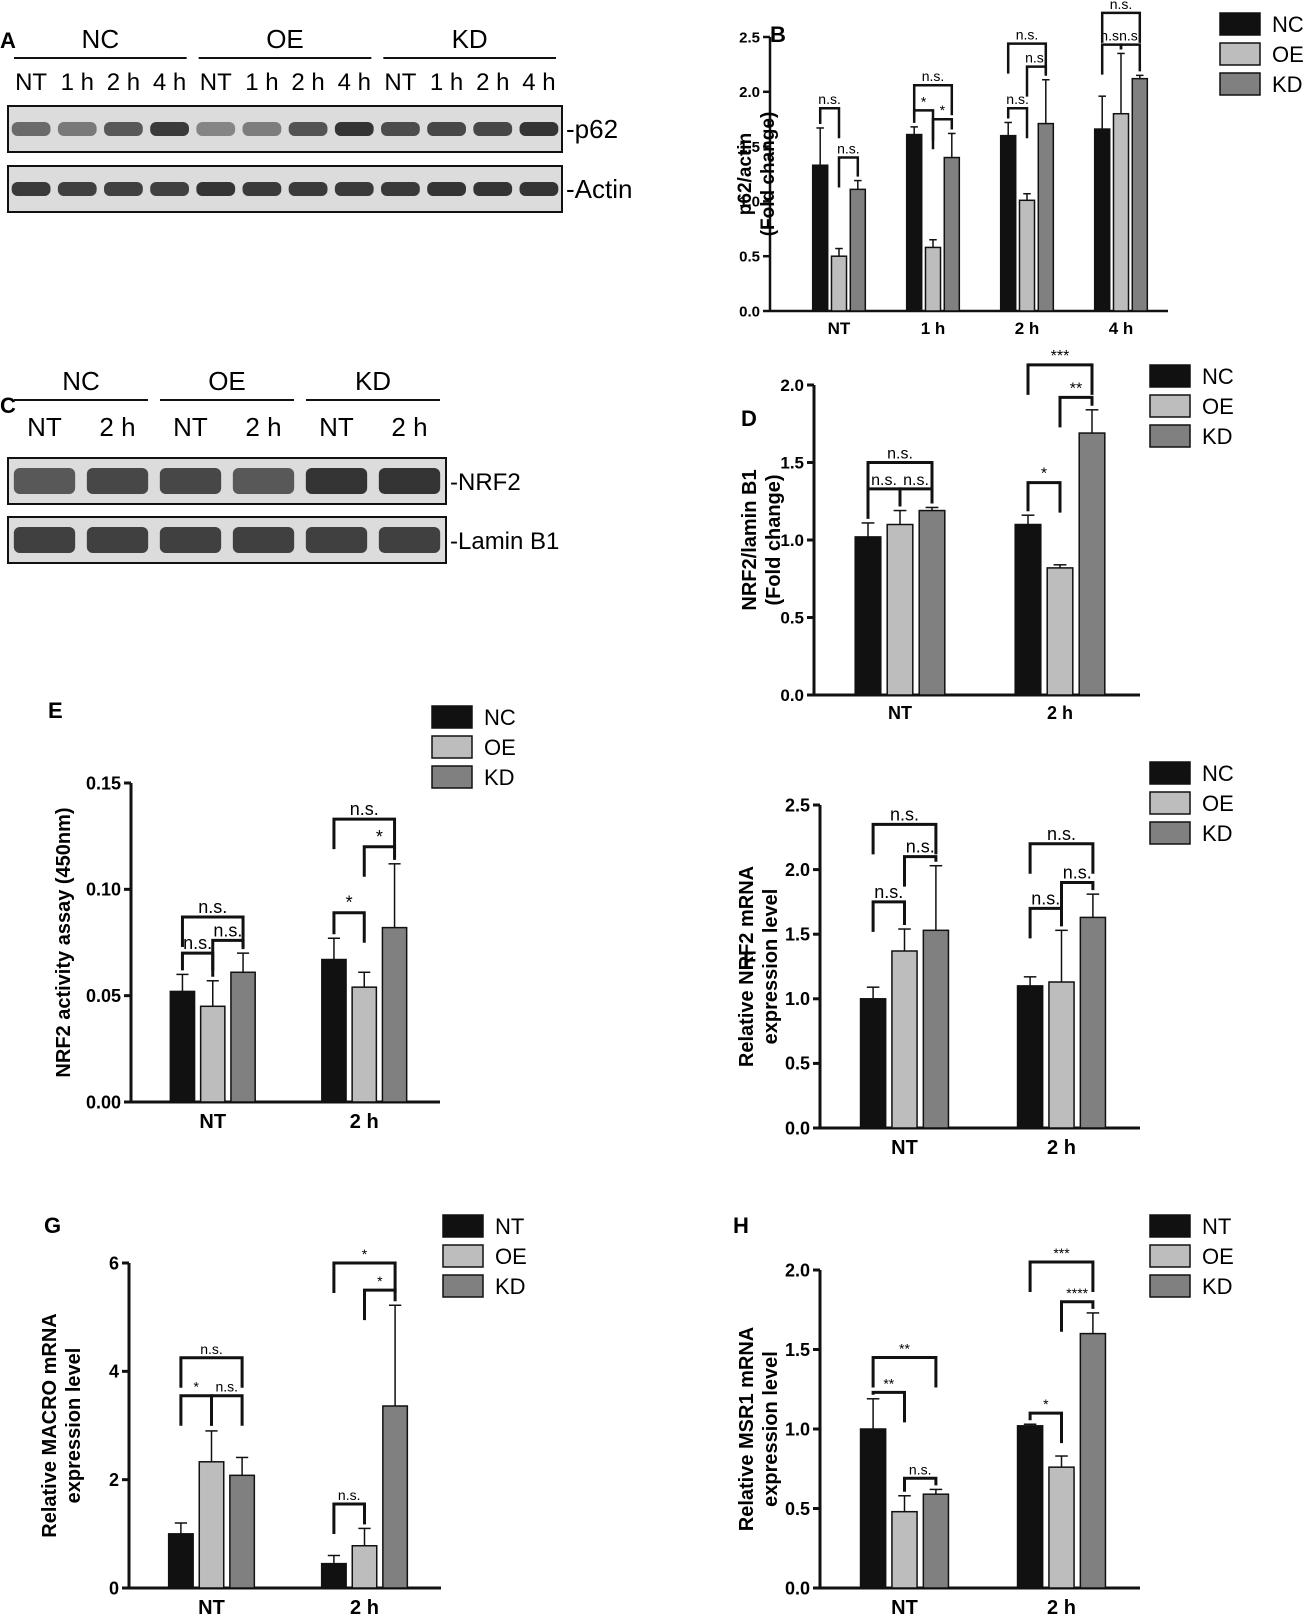  What do you see at coordinates (114, 1480) in the screenshot?
I see `y-tick-label: 2` at bounding box center [114, 1480].